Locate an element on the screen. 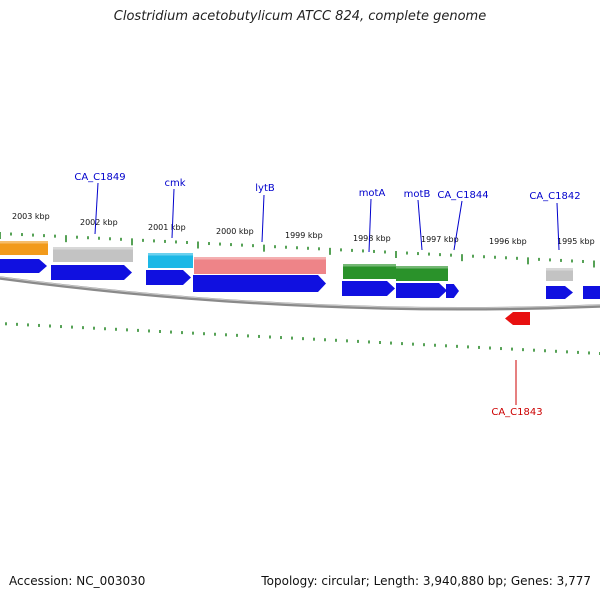 The height and width of the screenshot is (600, 600). gene-label: CA_C1842 is located at coordinates (554, 196).